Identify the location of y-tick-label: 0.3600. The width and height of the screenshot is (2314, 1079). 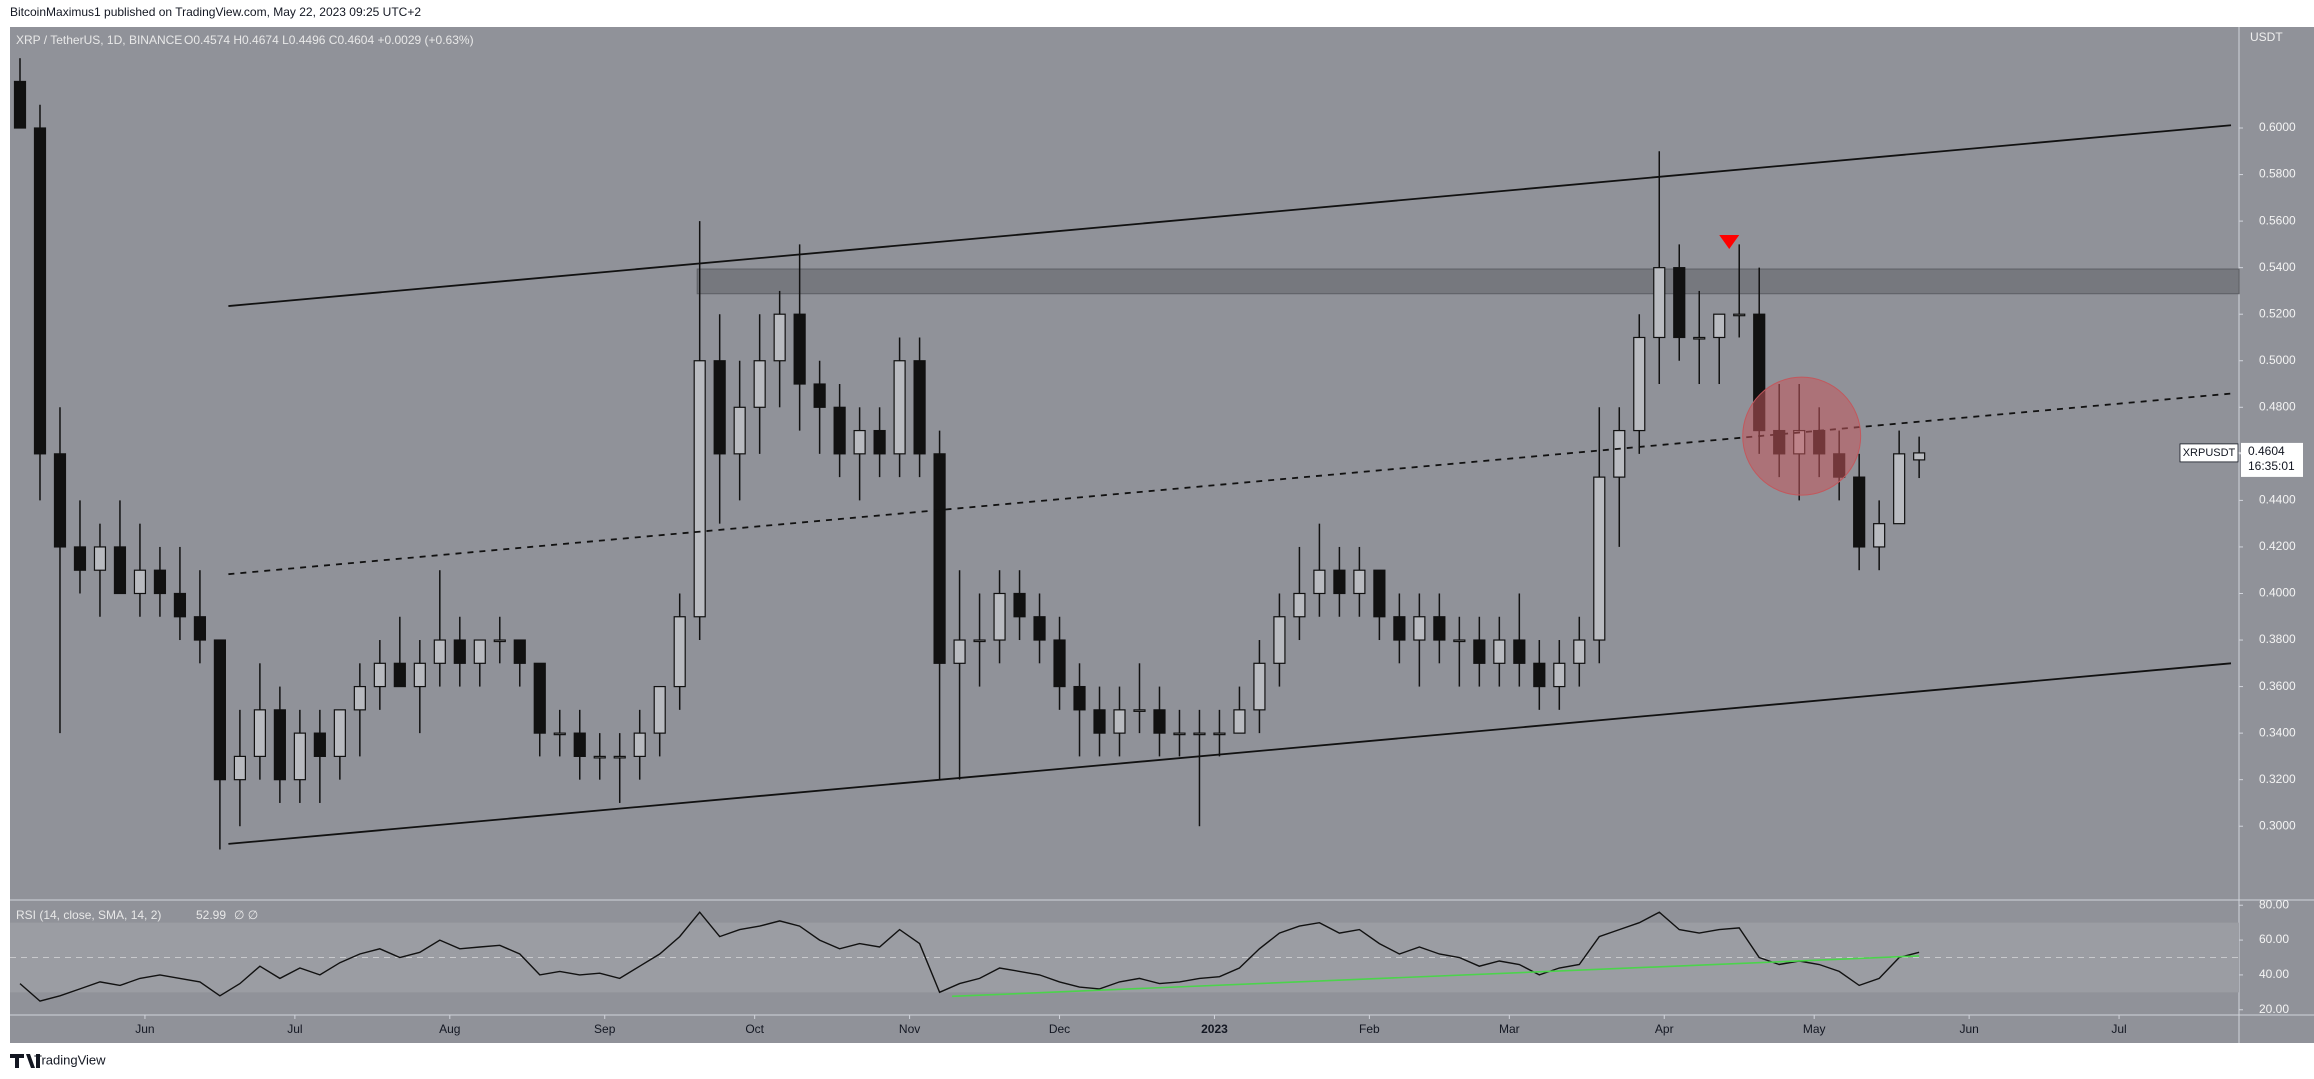
(2277, 686).